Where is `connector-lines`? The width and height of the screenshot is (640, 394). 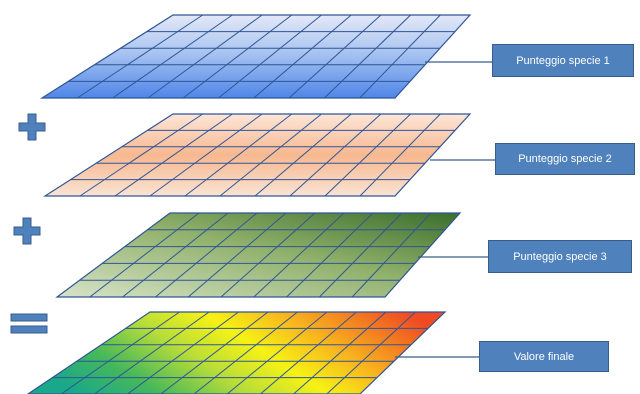 connector-lines is located at coordinates (445, 209).